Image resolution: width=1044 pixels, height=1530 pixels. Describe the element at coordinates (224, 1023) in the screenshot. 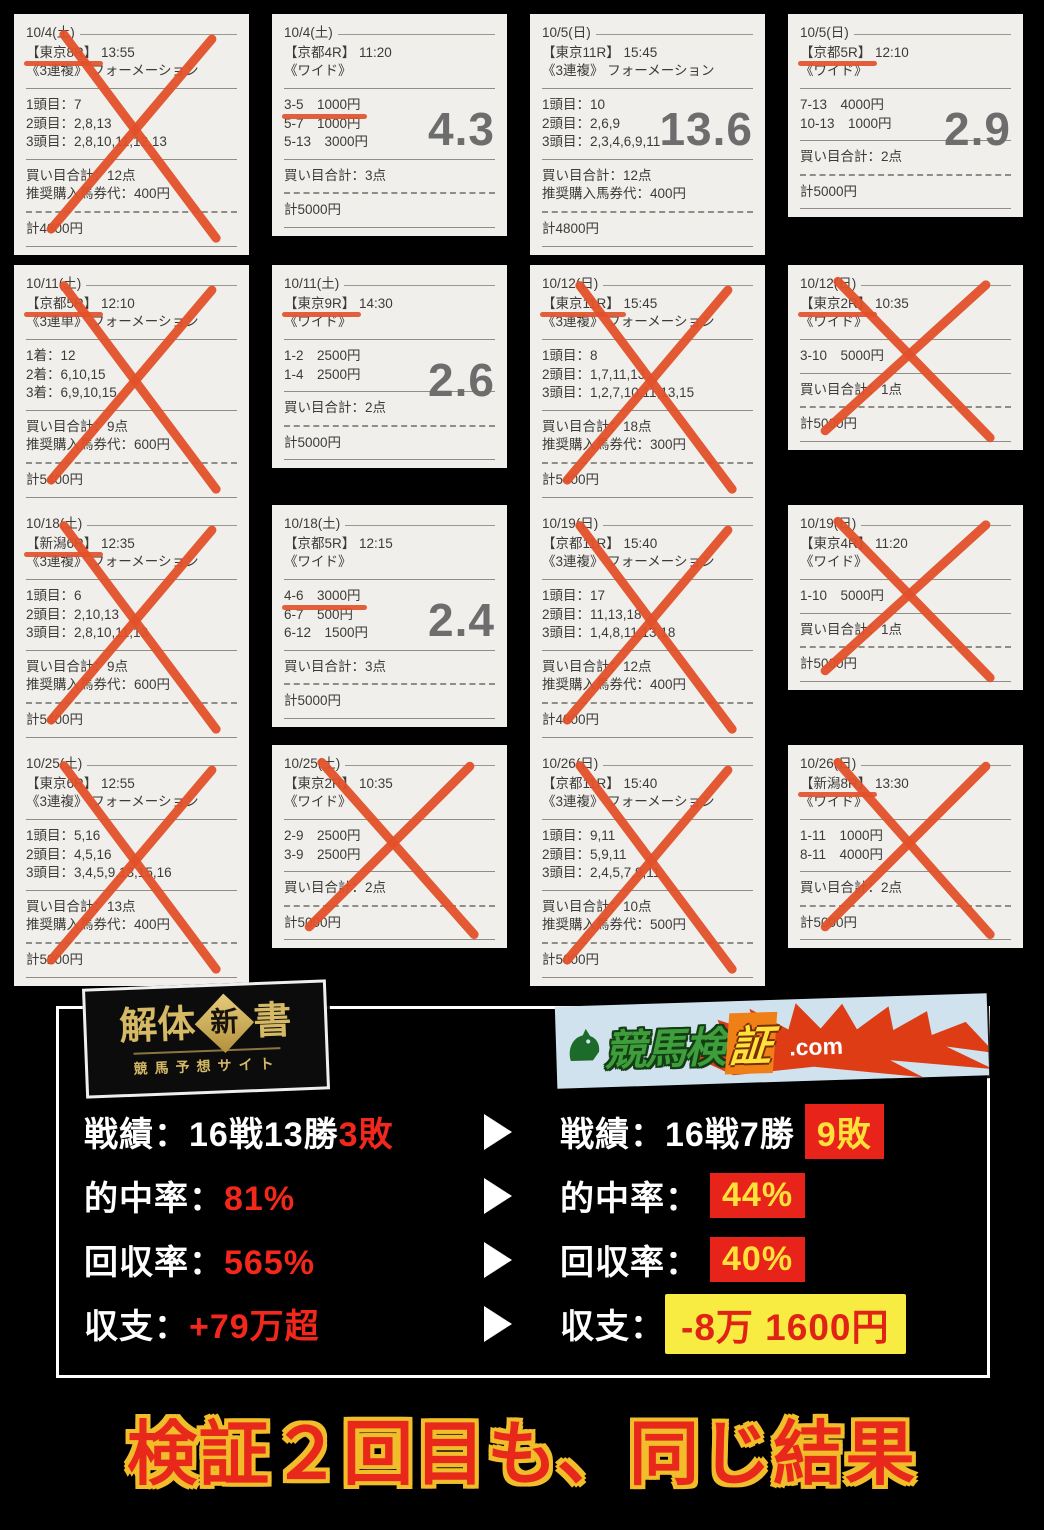

I see `diamond-icon: 新` at that location.